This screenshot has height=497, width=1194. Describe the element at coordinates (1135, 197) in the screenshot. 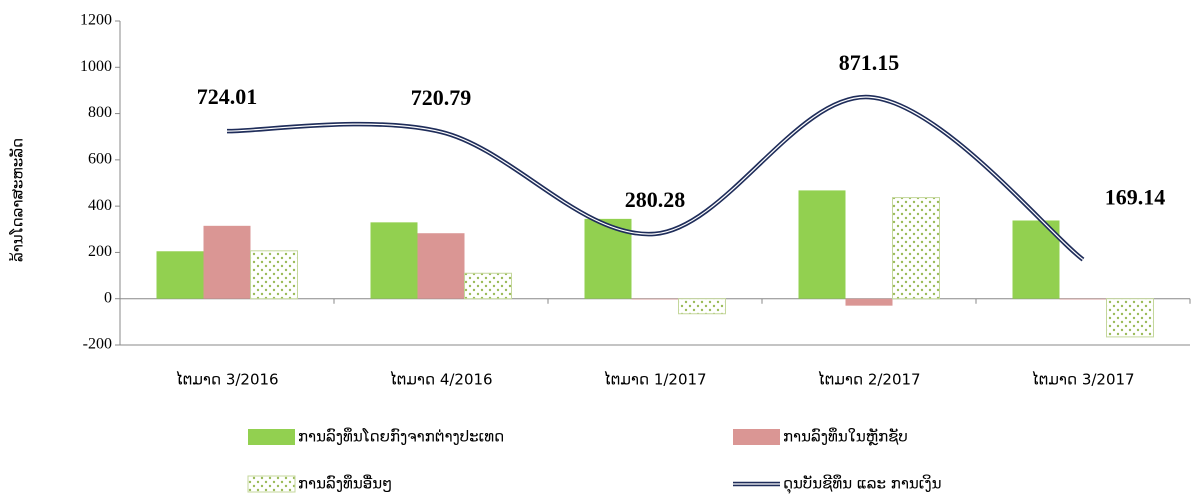

I see `data-label: 169.14` at that location.